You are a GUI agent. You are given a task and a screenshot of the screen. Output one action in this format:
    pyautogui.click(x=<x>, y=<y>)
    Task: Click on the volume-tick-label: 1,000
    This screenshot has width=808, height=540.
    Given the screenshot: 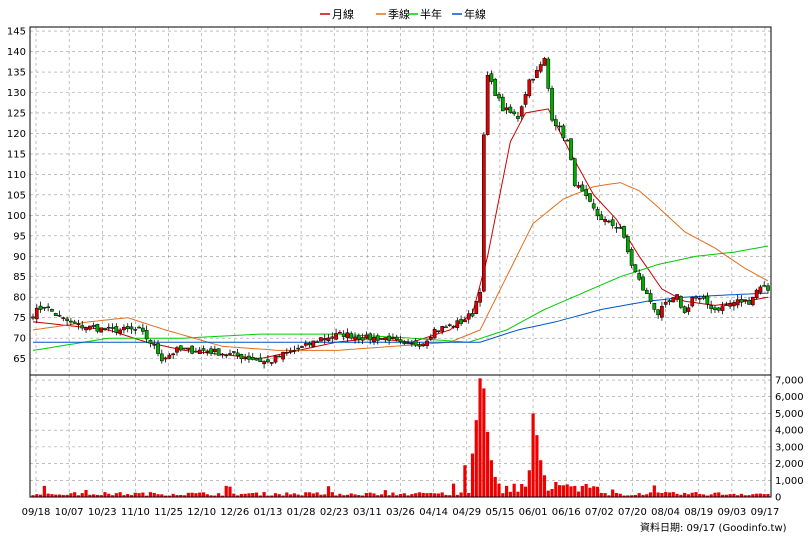 What is the action you would take?
    pyautogui.click(x=789, y=481)
    